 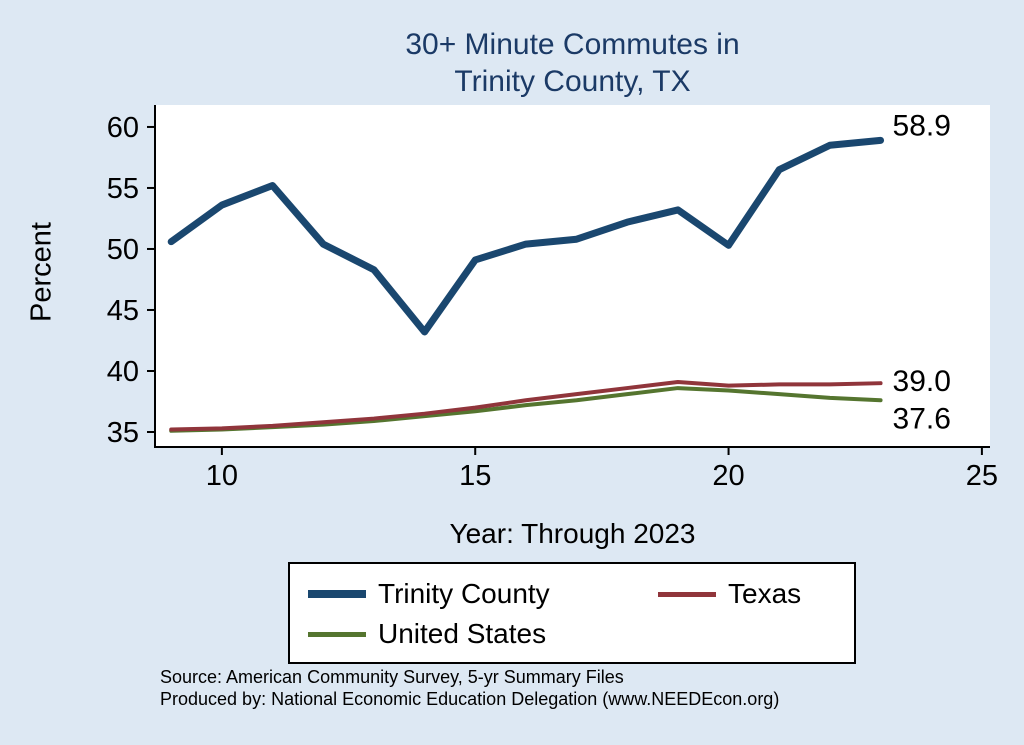 What do you see at coordinates (123, 311) in the screenshot?
I see `y-tick-label: 45` at bounding box center [123, 311].